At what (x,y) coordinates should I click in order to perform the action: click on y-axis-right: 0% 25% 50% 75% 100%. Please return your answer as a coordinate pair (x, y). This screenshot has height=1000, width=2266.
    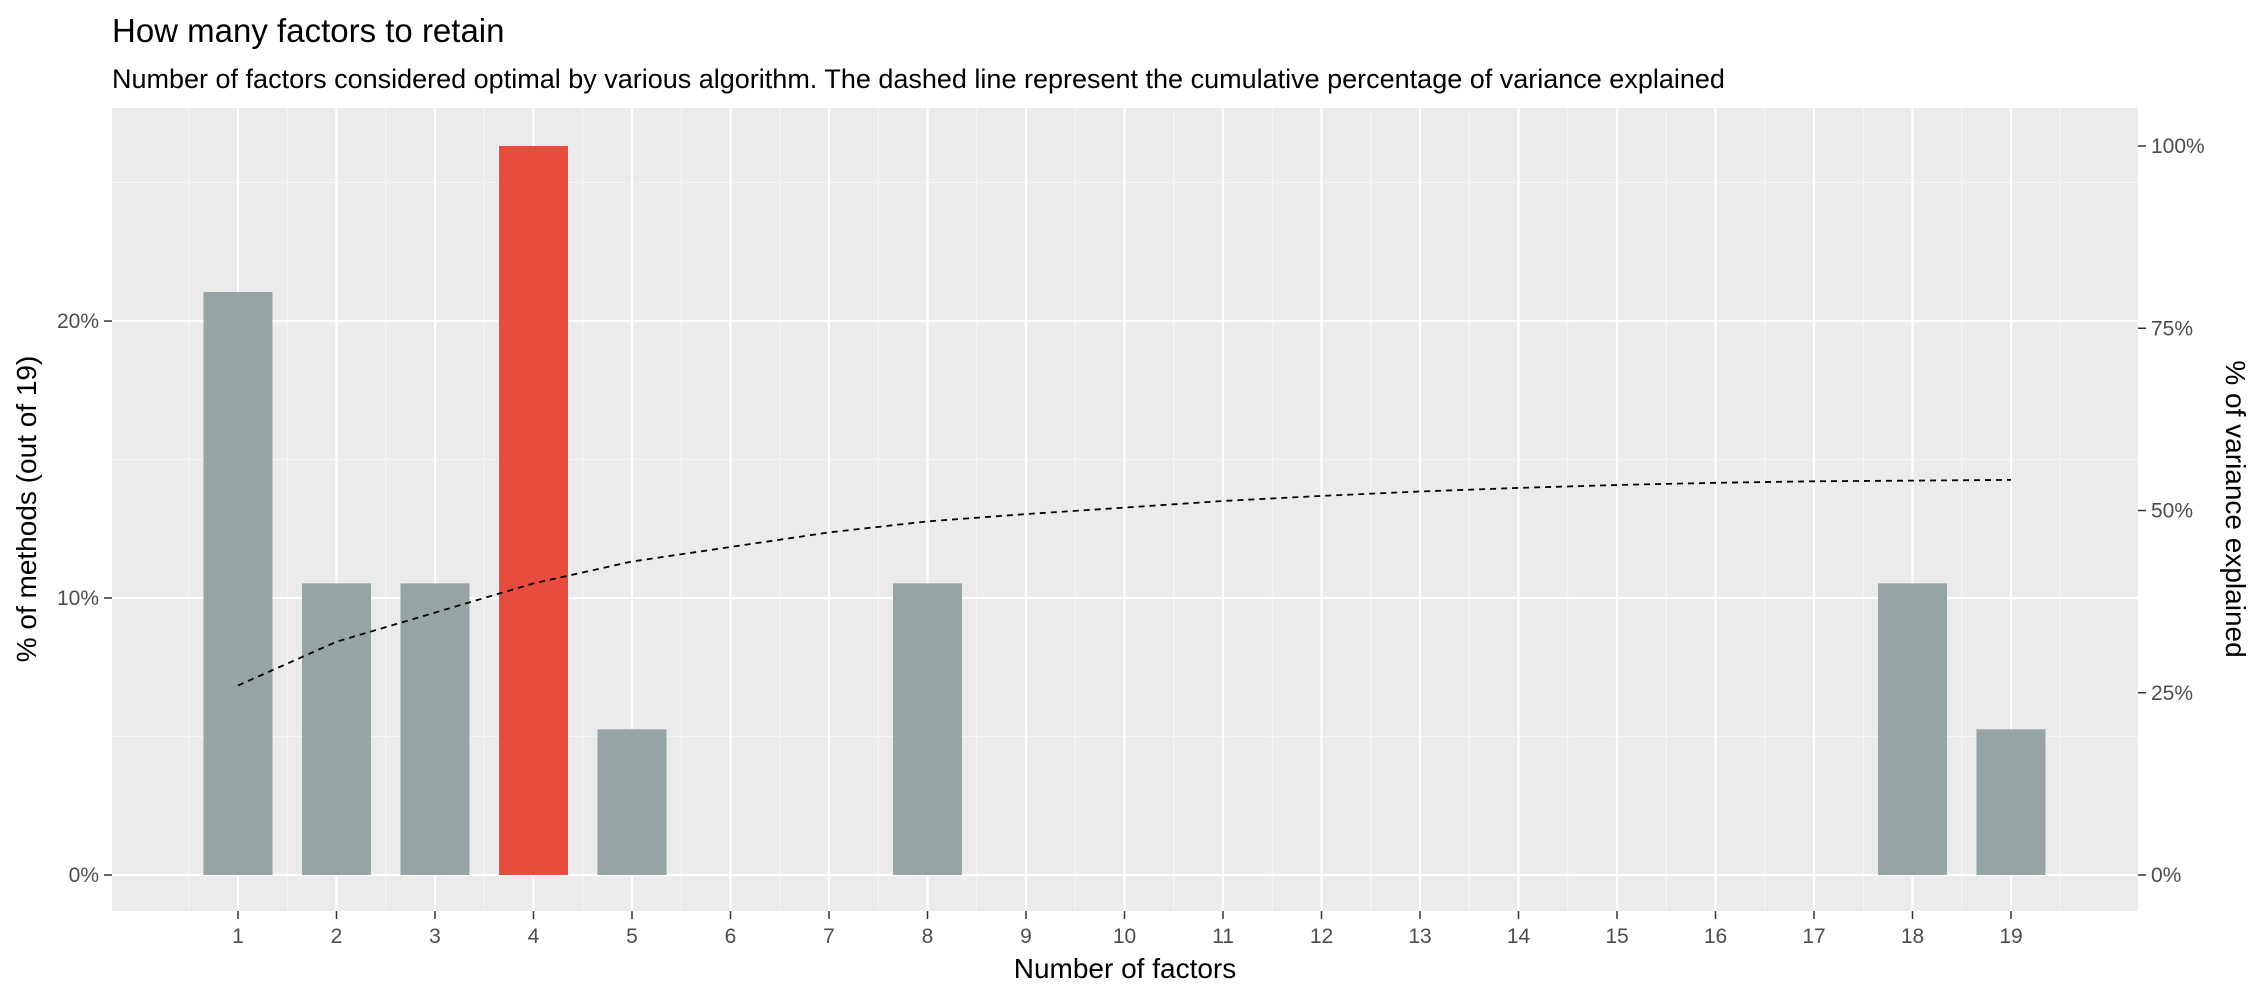
    Looking at the image, I should click on (2171, 511).